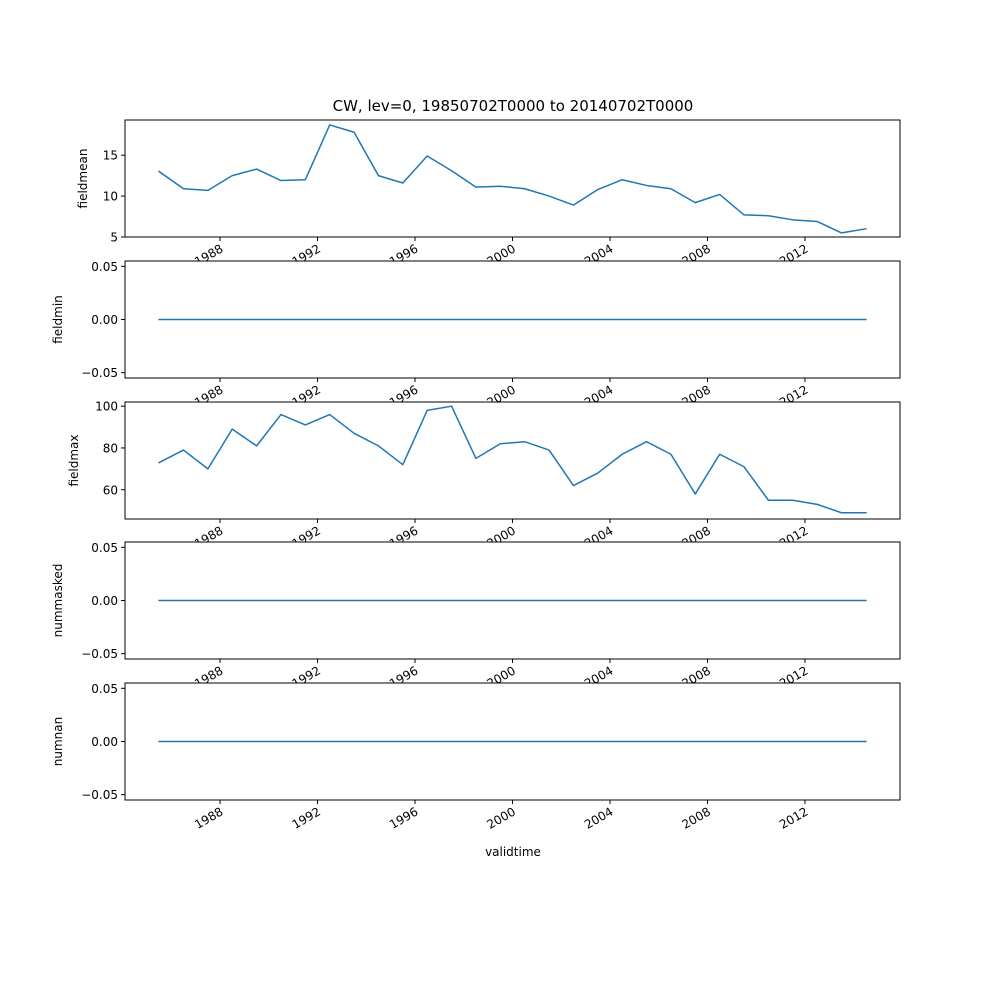 Image resolution: width=1000 pixels, height=1000 pixels. I want to click on y-axis-label: fieldmin, so click(58, 319).